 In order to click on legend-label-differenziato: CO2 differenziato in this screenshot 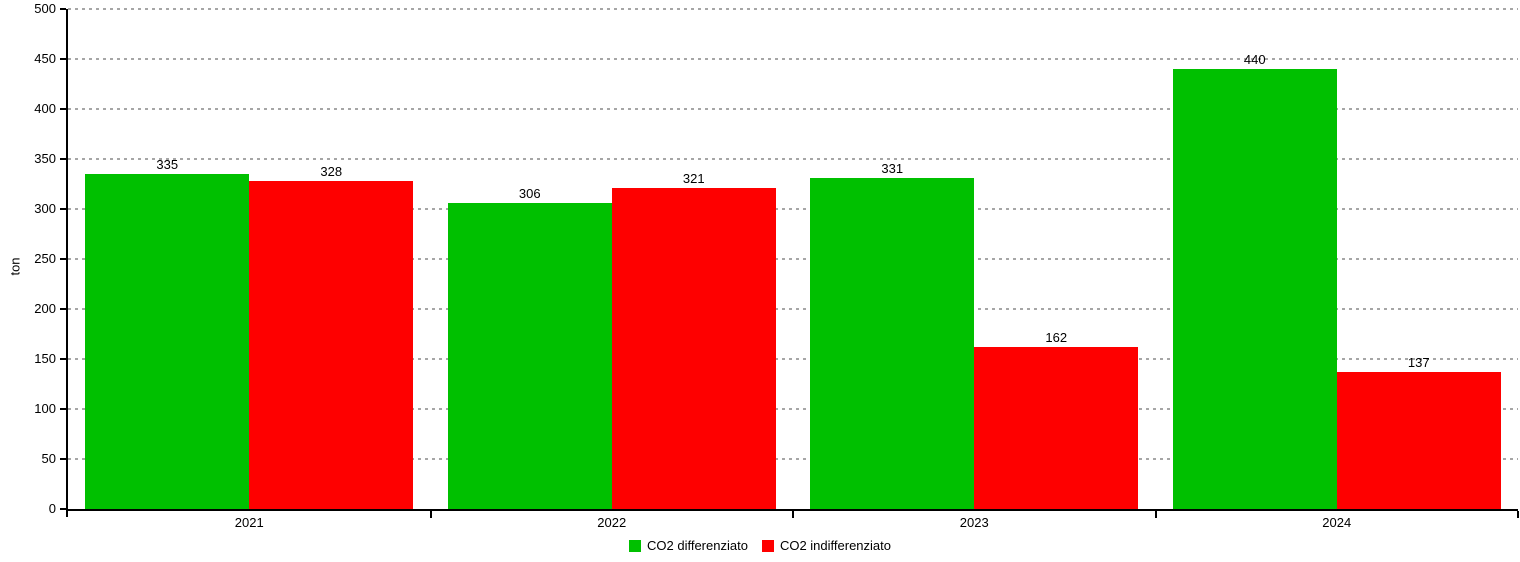, I will do `click(697, 545)`.